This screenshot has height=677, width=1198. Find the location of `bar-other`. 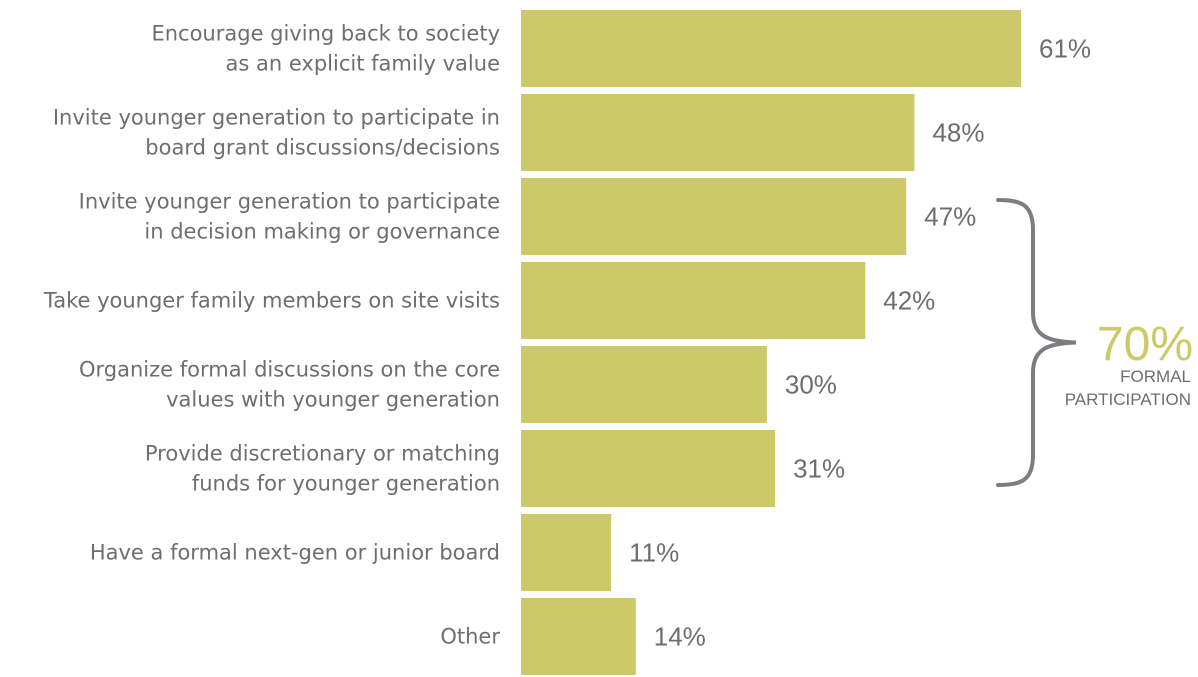

bar-other is located at coordinates (578, 636).